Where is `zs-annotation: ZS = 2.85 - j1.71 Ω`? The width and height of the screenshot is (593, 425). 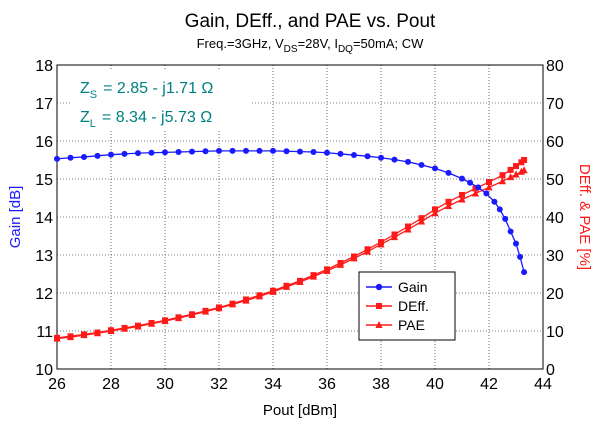
zs-annotation: ZS = 2.85 - j1.71 Ω is located at coordinates (146, 90).